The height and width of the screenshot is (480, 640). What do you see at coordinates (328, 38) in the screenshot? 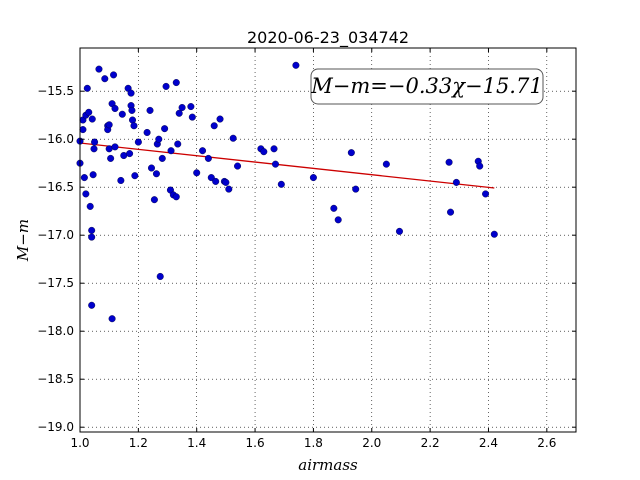
I see `chart-title: 2020-06-23_034742` at bounding box center [328, 38].